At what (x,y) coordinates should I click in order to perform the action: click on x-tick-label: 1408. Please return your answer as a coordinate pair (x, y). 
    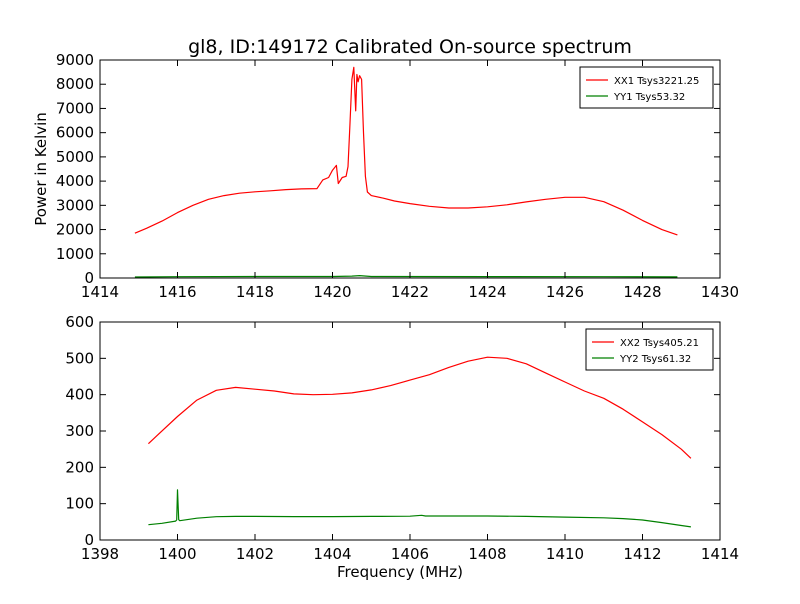
    Looking at the image, I should click on (487, 554).